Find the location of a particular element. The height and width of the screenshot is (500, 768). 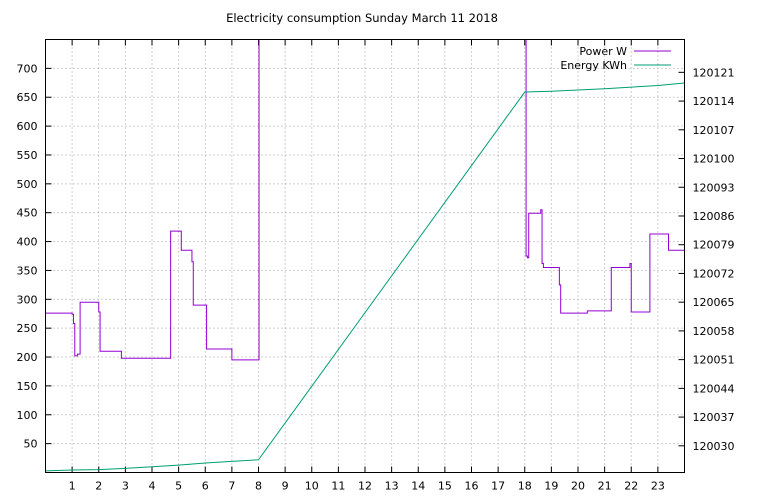

y-tick-label: 150 is located at coordinates (27, 386).